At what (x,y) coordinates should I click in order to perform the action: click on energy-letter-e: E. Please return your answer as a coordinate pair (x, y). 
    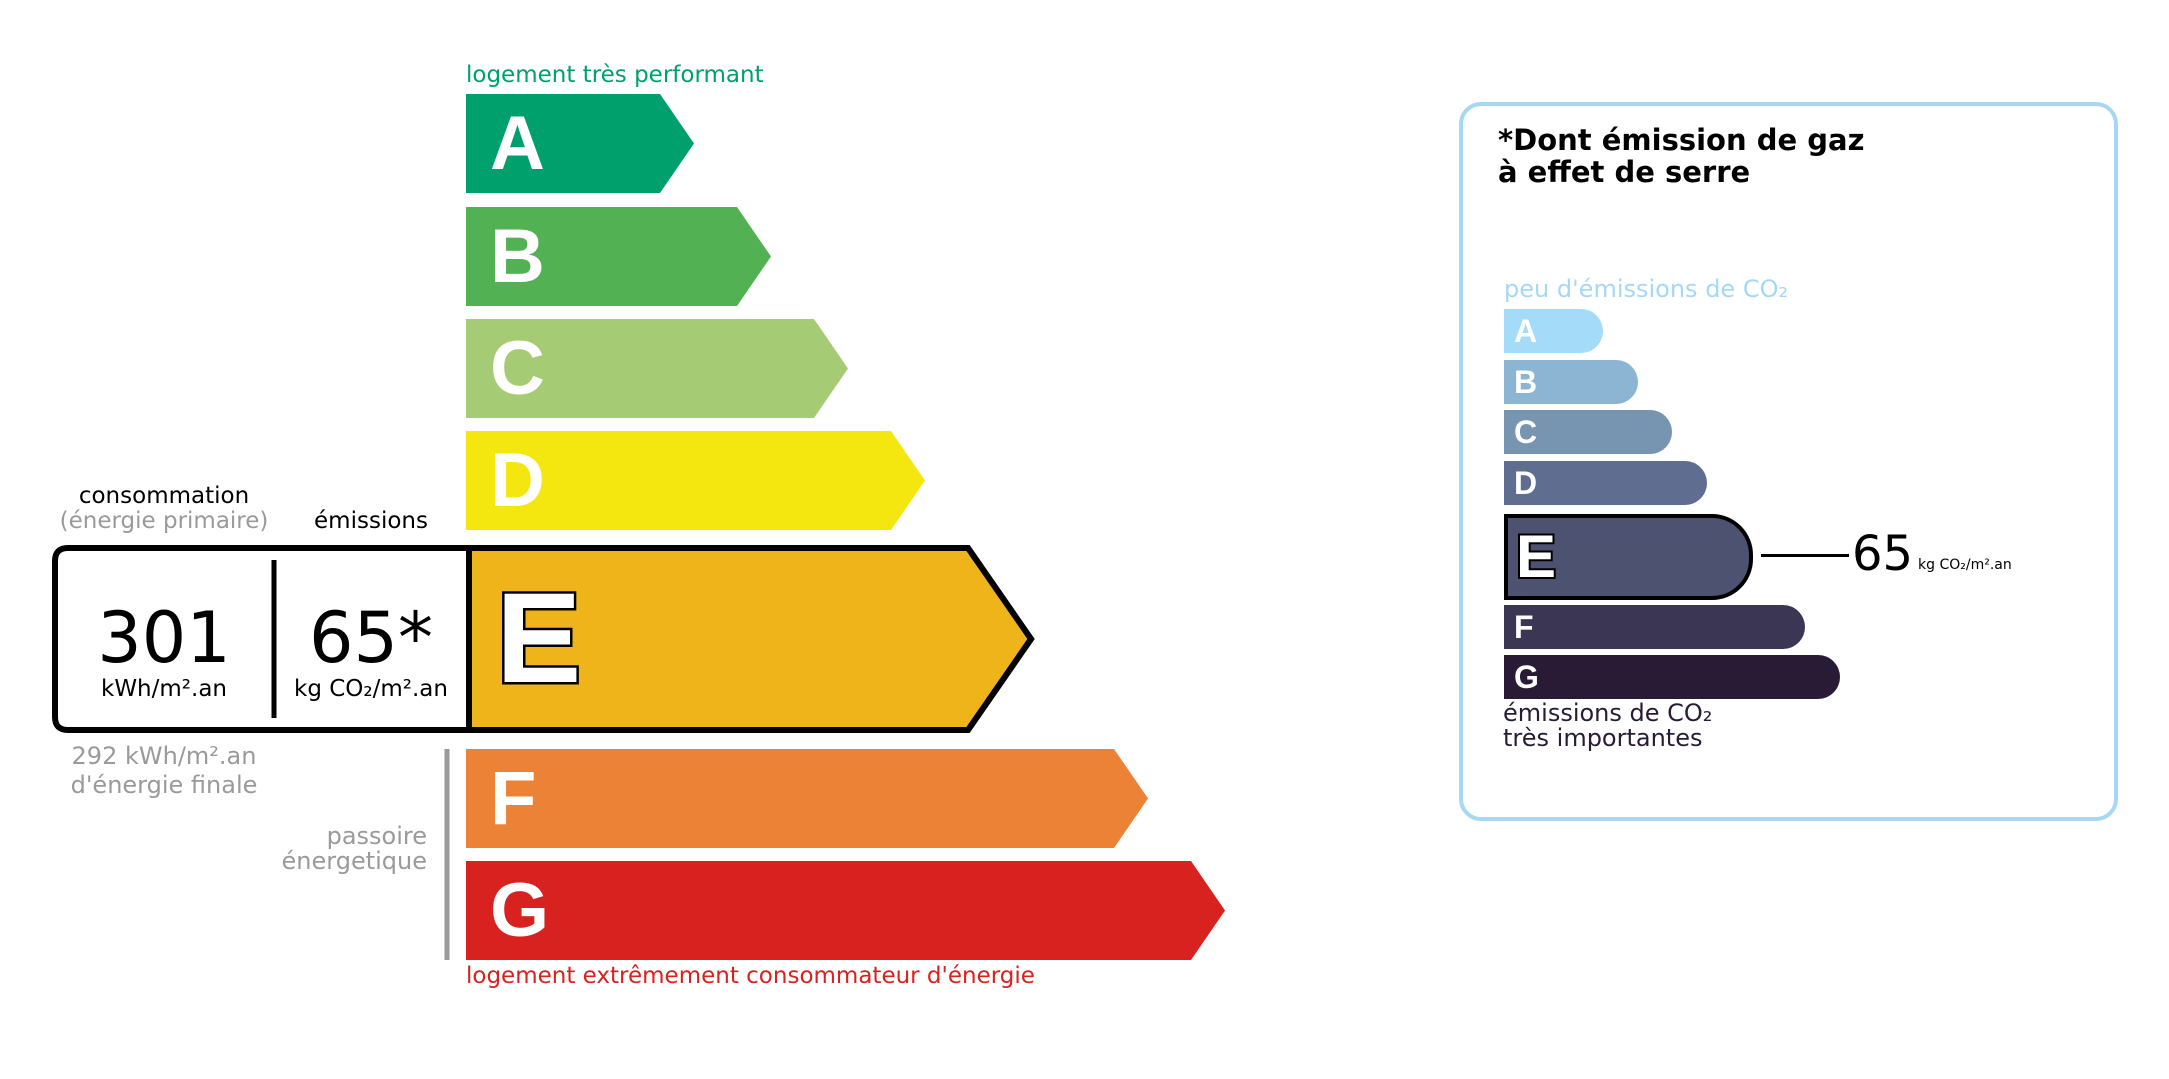
    Looking at the image, I should click on (538, 638).